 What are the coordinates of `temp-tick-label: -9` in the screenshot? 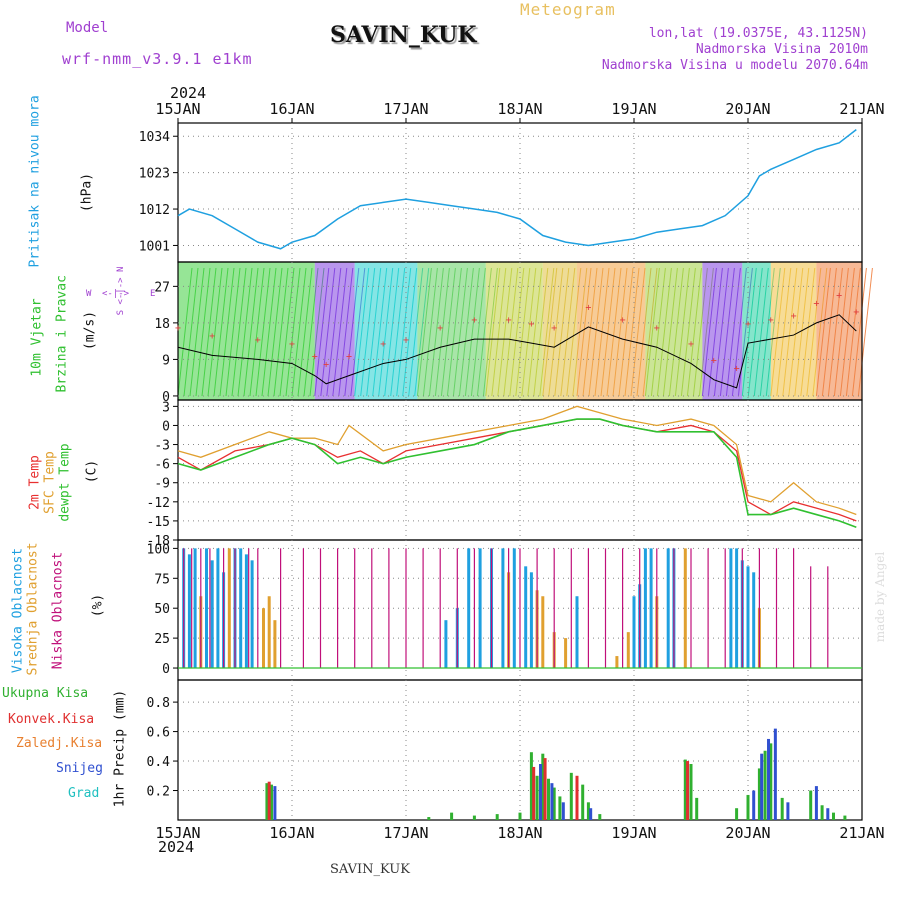 It's located at (162, 484).